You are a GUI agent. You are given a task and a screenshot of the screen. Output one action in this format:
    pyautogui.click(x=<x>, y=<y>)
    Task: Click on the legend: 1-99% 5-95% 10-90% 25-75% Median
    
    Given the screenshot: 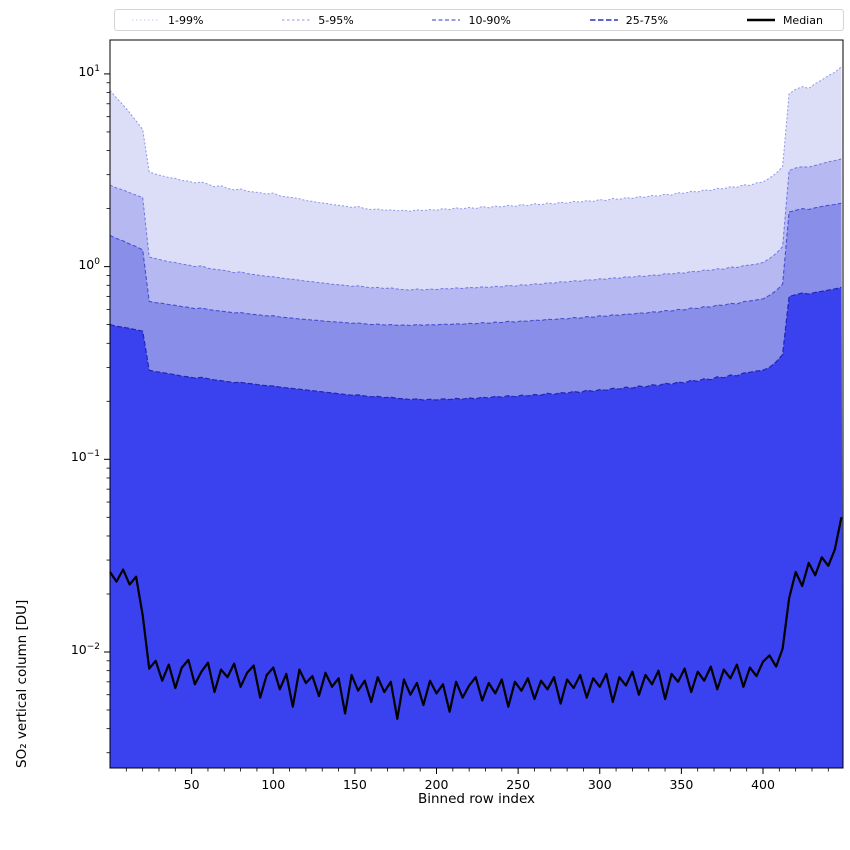 What is the action you would take?
    pyautogui.click(x=479, y=20)
    